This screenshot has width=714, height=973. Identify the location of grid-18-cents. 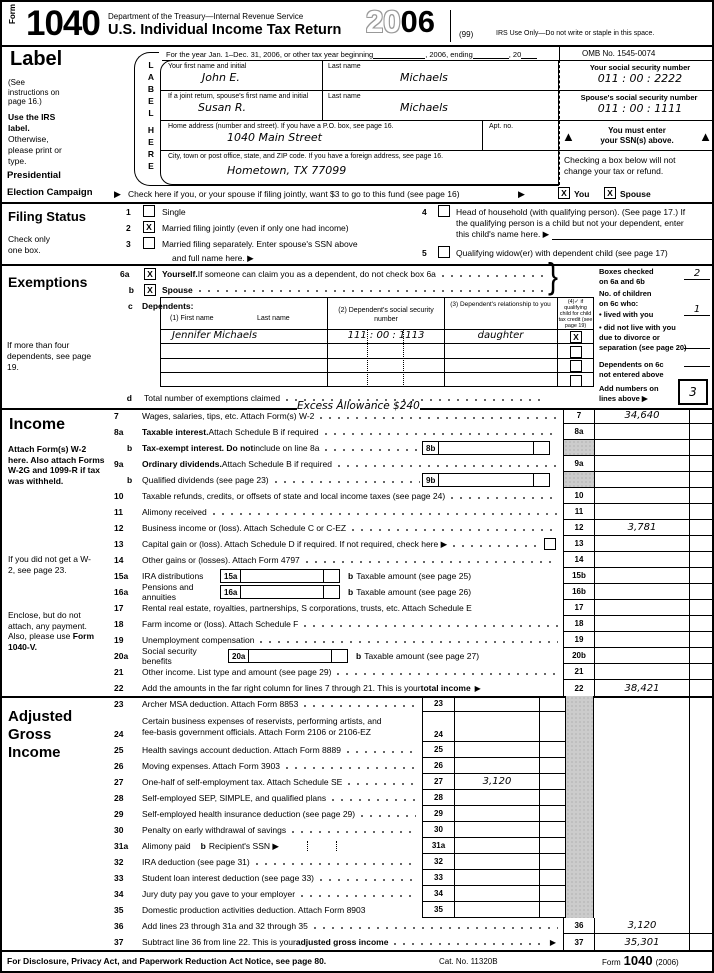
(701, 623).